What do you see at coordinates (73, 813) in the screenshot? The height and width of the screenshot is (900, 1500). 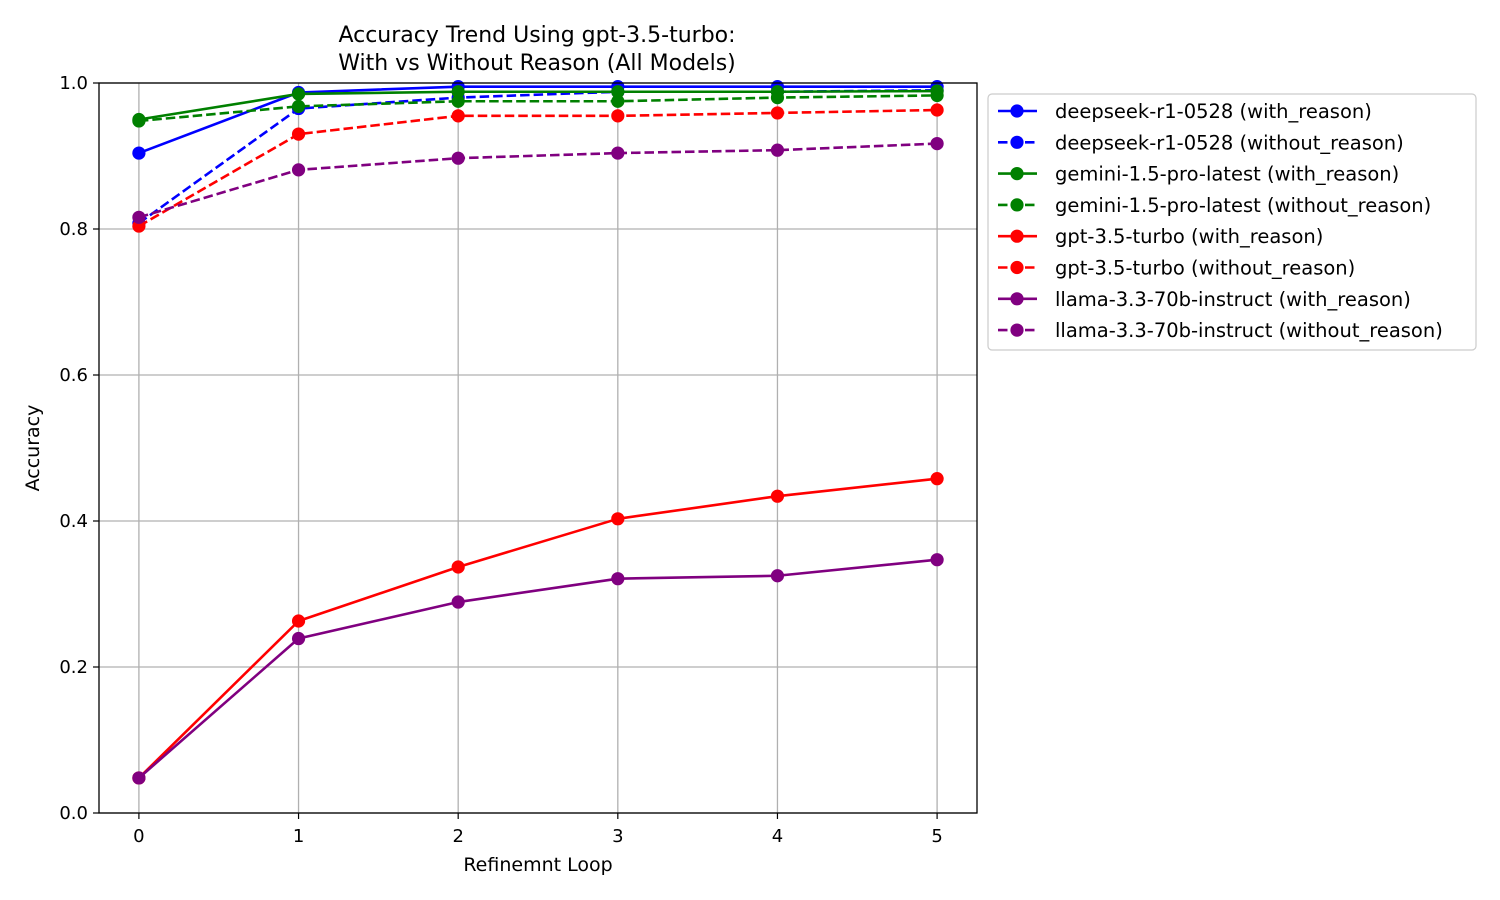 I see `y-tick-label: 0.0` at bounding box center [73, 813].